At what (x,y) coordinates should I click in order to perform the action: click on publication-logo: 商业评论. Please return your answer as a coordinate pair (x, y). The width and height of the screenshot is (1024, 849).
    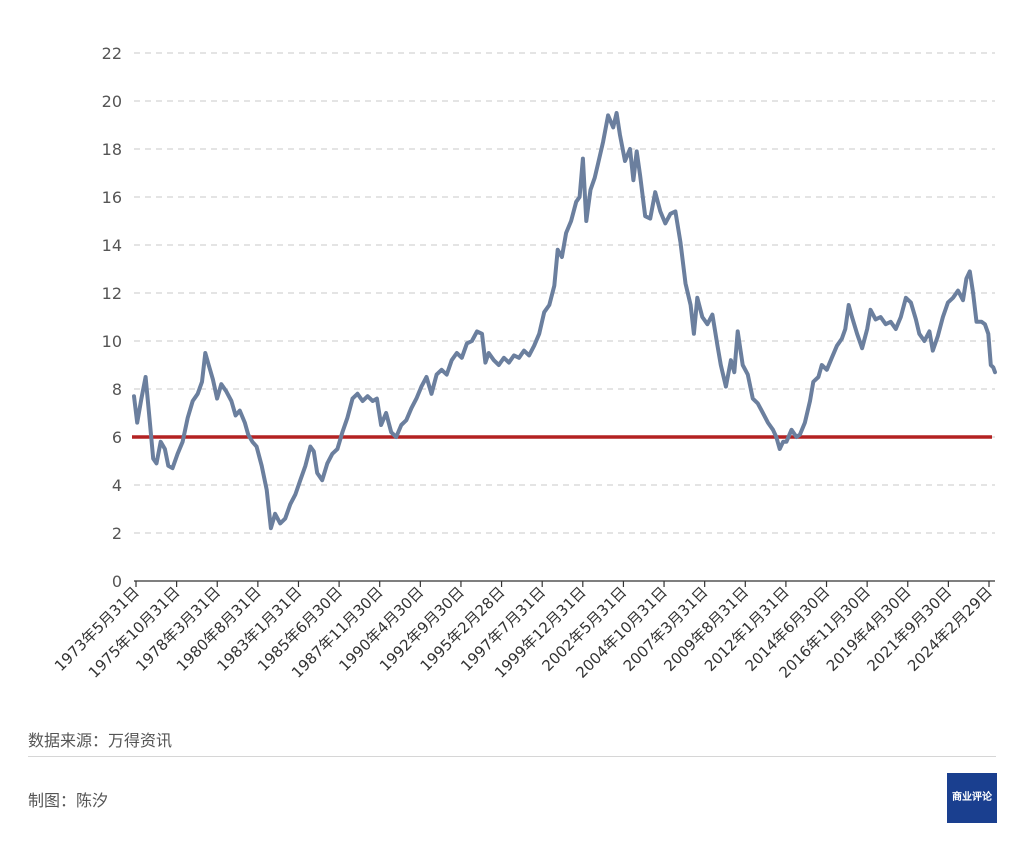
    Looking at the image, I should click on (972, 798).